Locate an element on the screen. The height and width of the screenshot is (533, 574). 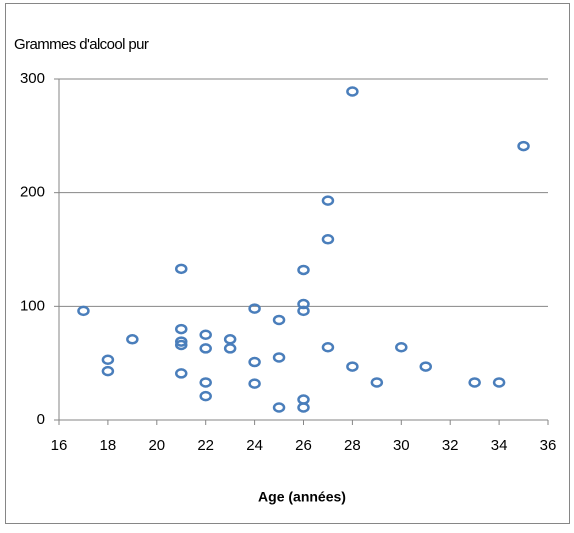
x-tick-label: 24 is located at coordinates (254, 445).